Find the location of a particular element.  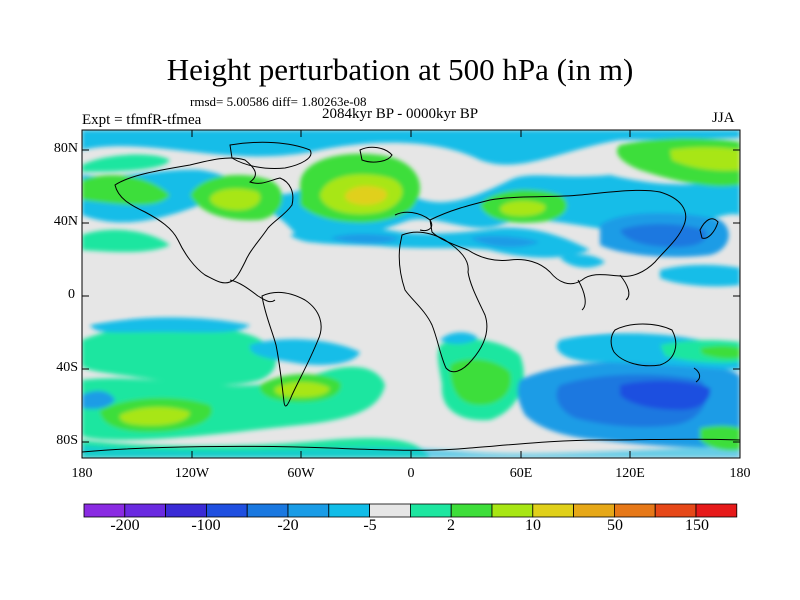

lat-label-40n: 40N is located at coordinates (65, 221).